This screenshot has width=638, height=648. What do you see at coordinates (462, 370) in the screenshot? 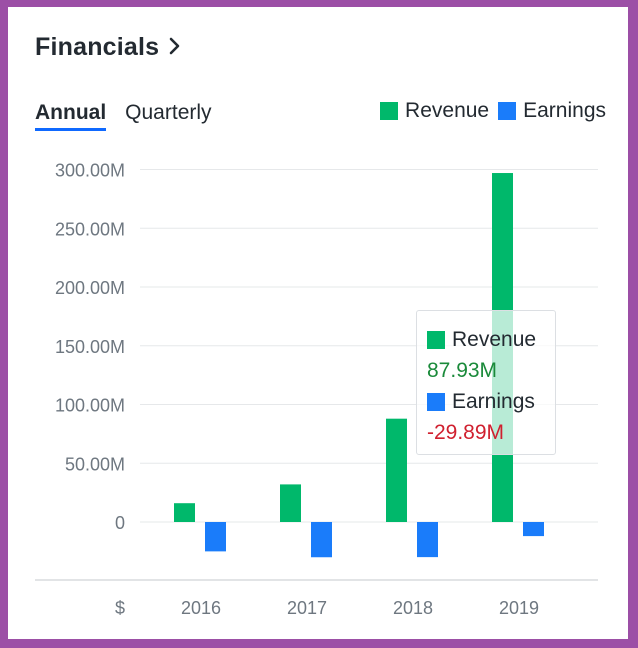
I see `tooltip-revenue-value: 87.93M` at bounding box center [462, 370].